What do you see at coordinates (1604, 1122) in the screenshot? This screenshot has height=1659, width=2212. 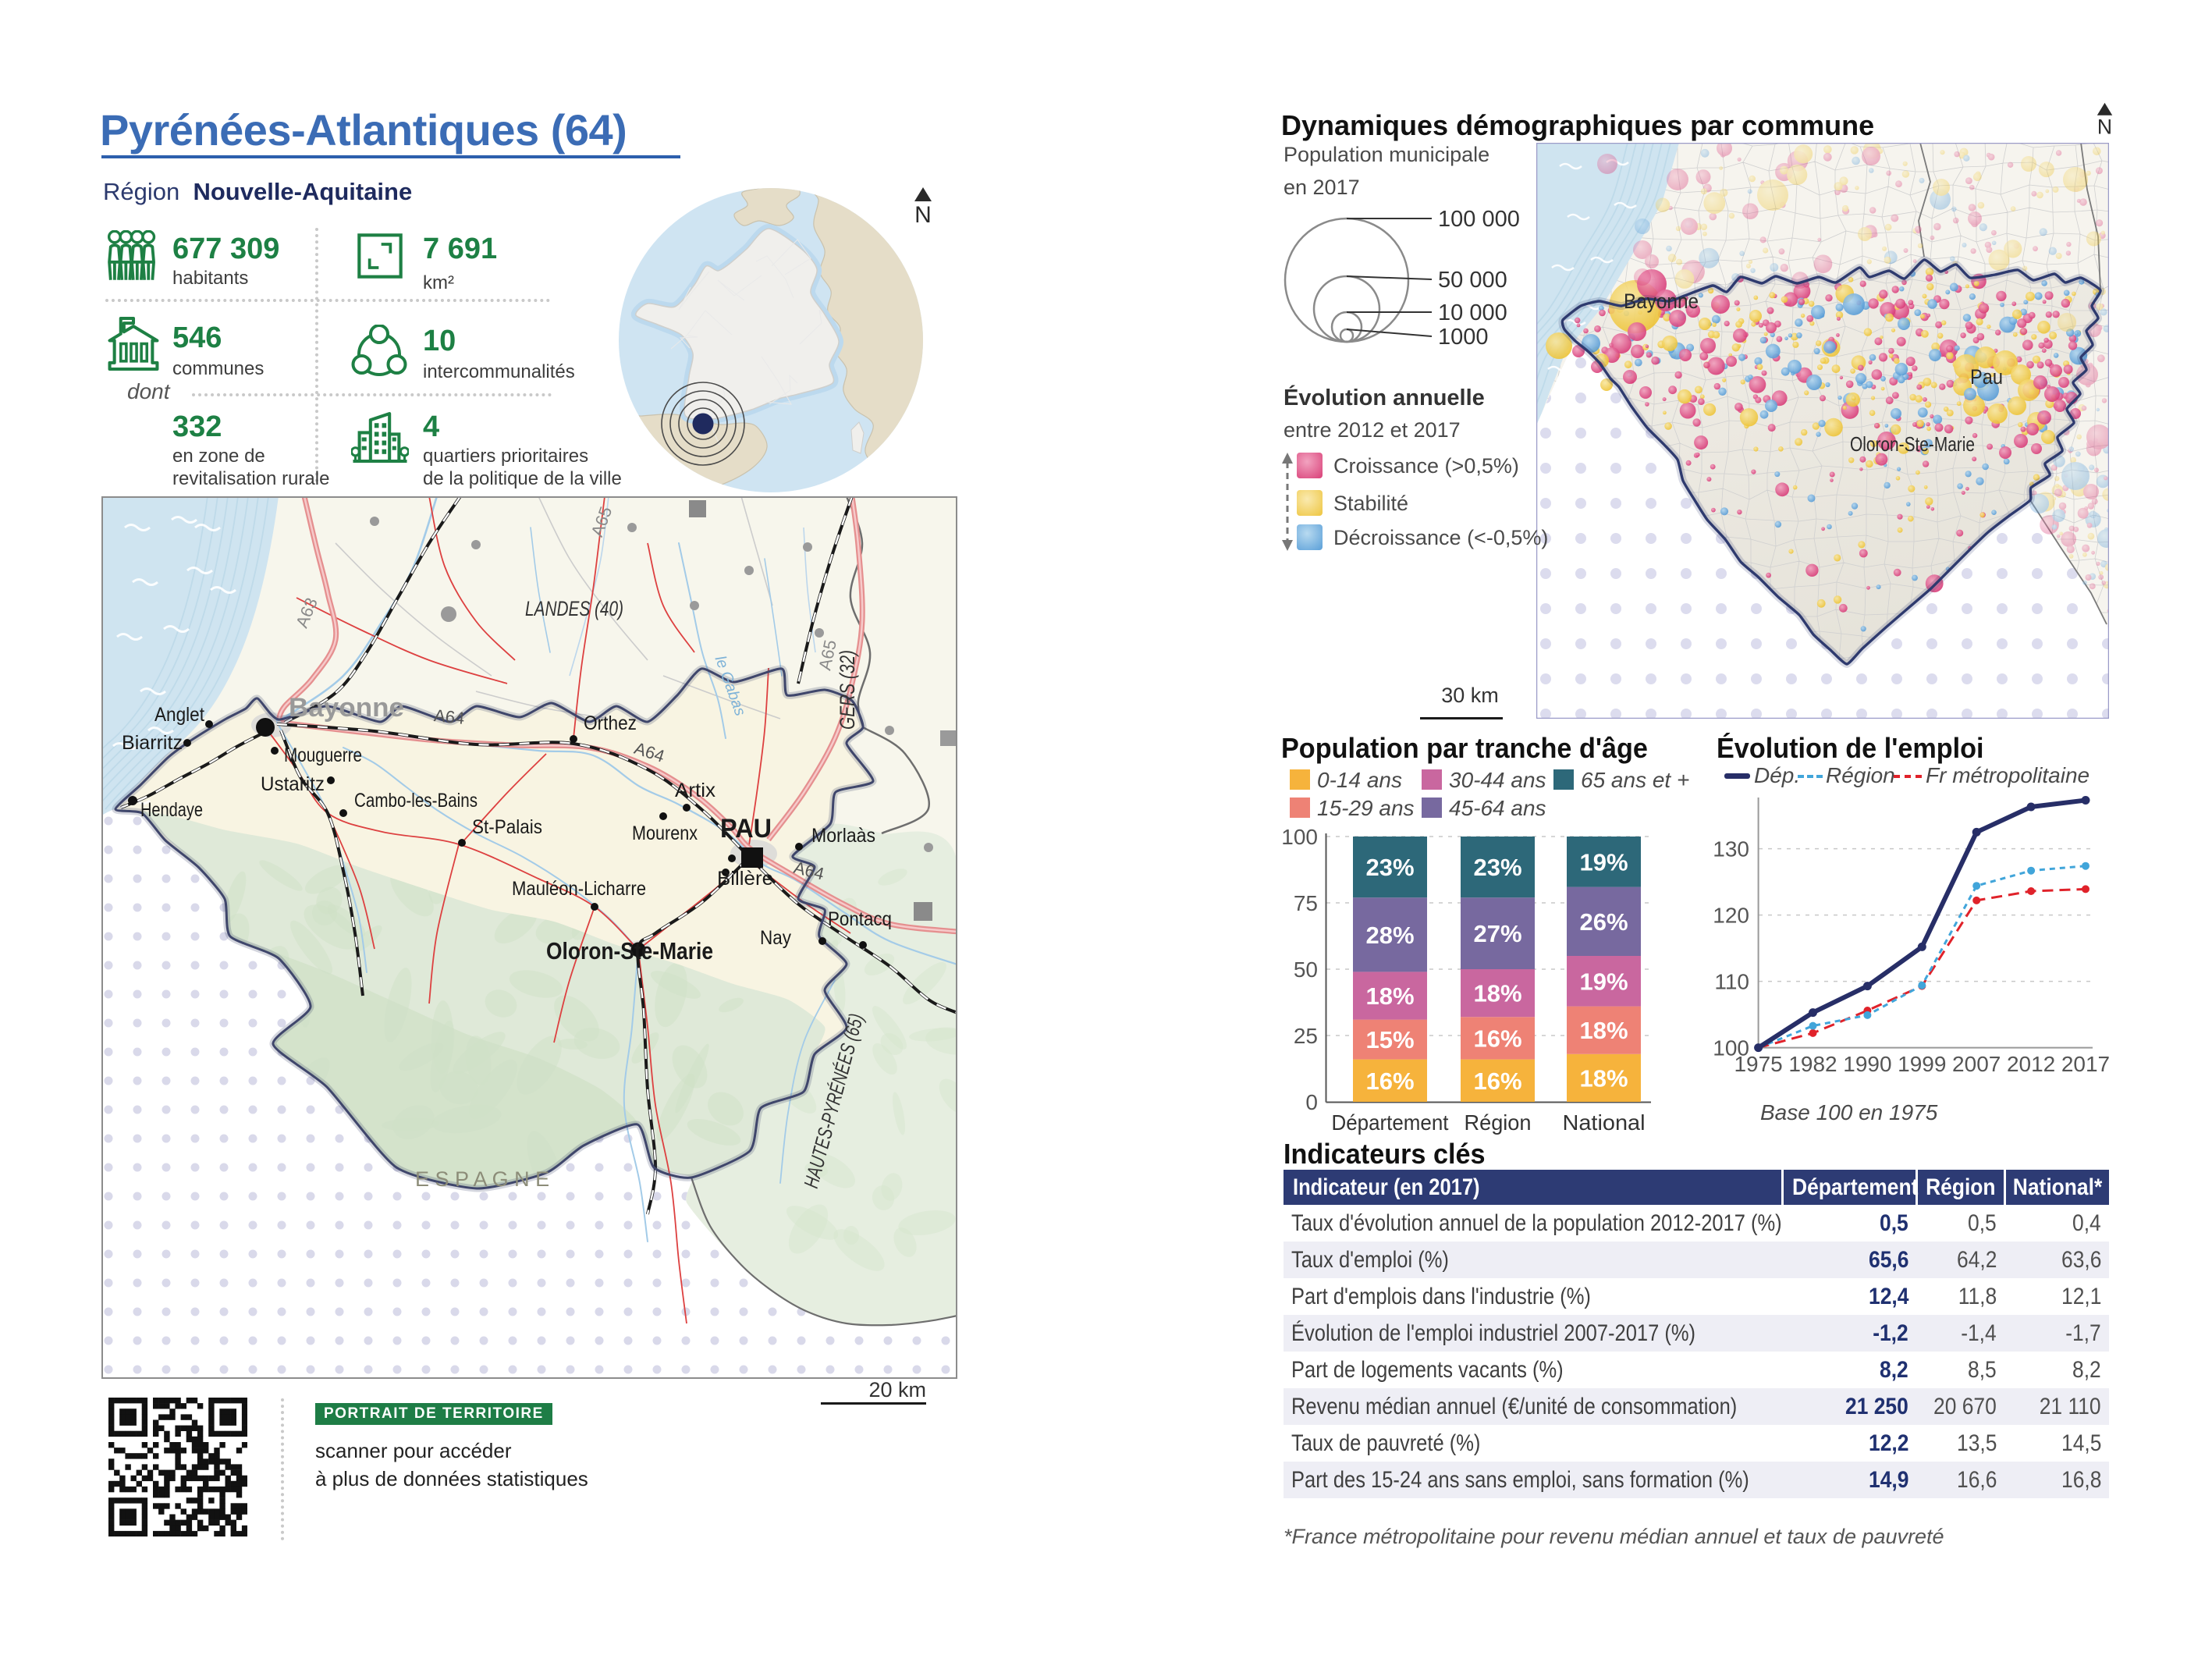 I see `svg-text: National` at bounding box center [1604, 1122].